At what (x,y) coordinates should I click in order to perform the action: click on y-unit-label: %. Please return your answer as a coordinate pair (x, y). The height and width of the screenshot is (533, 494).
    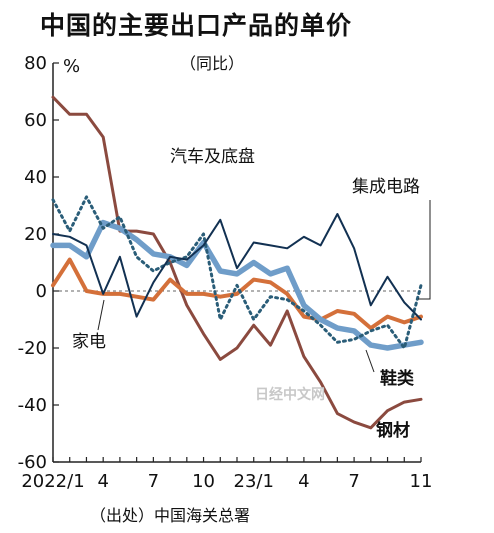
    Looking at the image, I should click on (71, 66).